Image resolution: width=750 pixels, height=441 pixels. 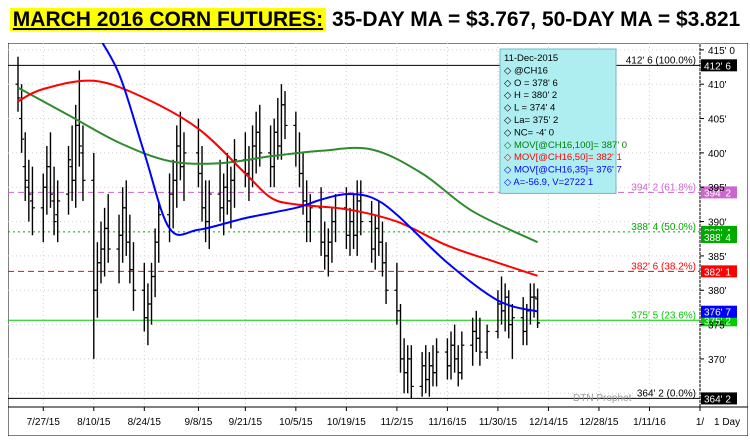 What do you see at coordinates (531, 58) in the screenshot?
I see `info-line-0: 11-Dec-2015` at bounding box center [531, 58].